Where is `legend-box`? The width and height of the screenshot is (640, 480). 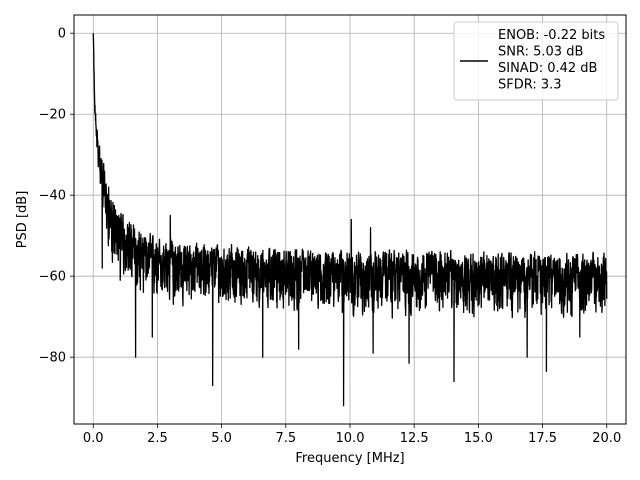 legend-box is located at coordinates (536, 61).